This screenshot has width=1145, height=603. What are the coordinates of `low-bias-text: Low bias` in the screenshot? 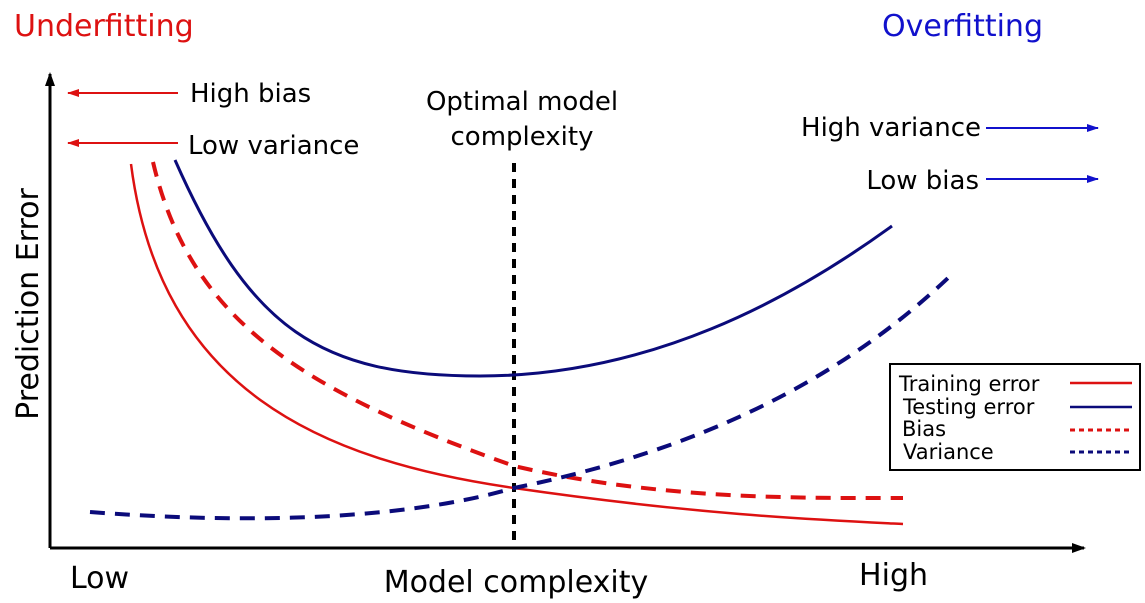 It's located at (922, 181).